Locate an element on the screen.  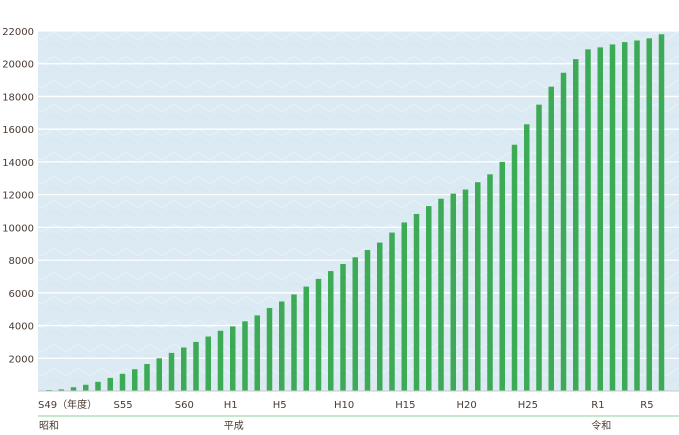
bar-H26 is located at coordinates (539, 248).